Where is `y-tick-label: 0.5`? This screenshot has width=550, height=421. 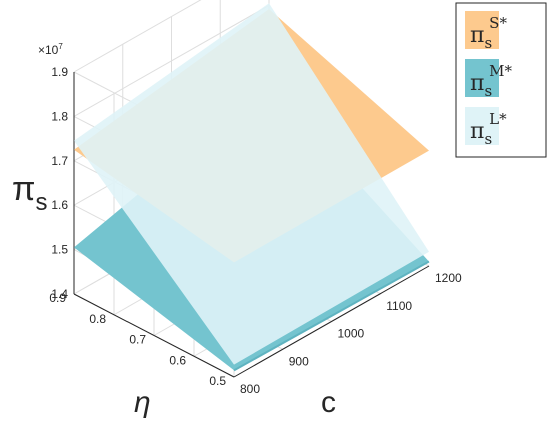
y-tick-label: 0.5 is located at coordinates (217, 381).